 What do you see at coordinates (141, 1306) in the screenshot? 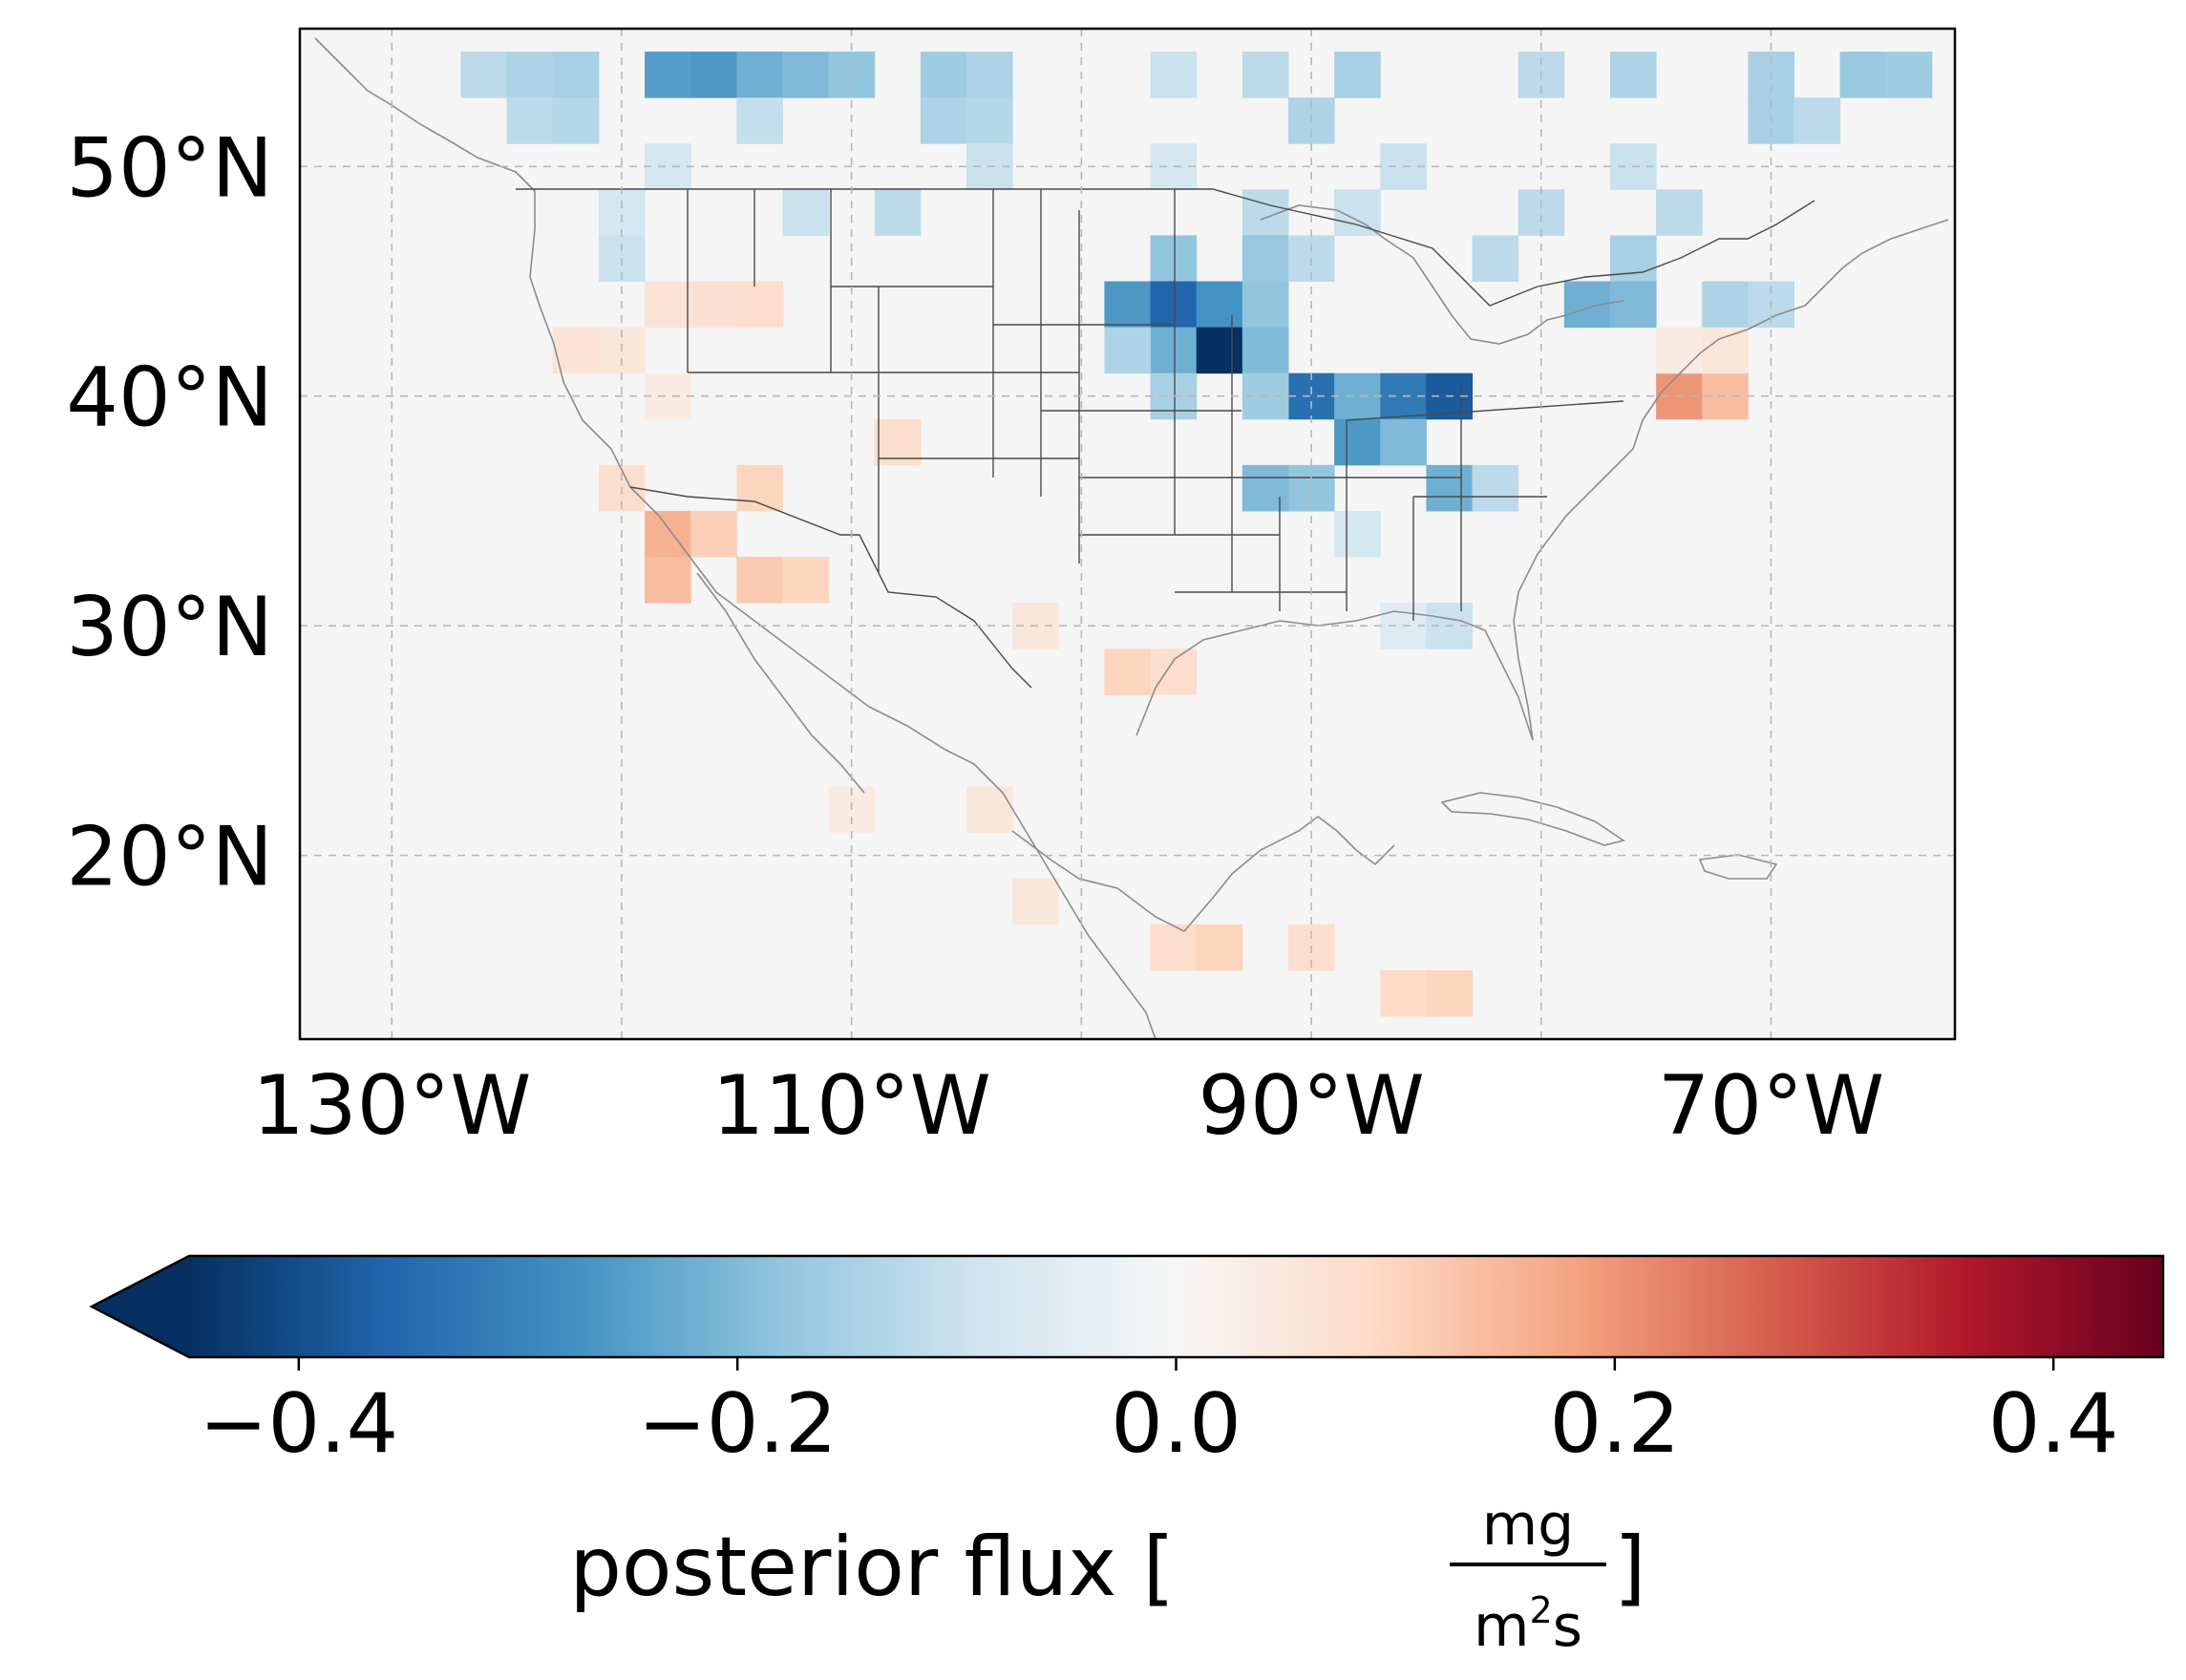
I see `colorbar-extend-min-triangle` at bounding box center [141, 1306].